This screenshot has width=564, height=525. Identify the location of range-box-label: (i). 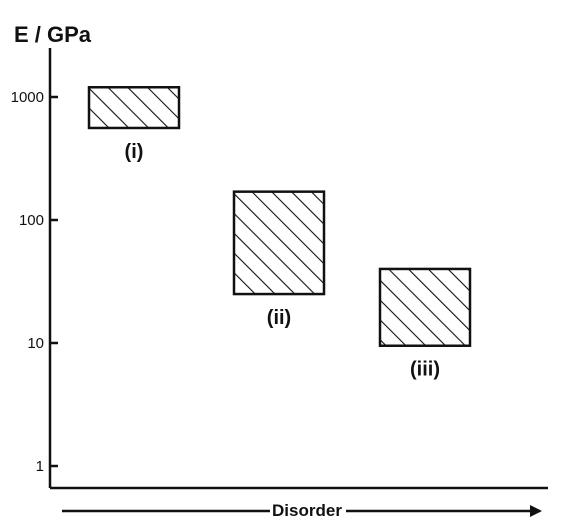
(134, 152).